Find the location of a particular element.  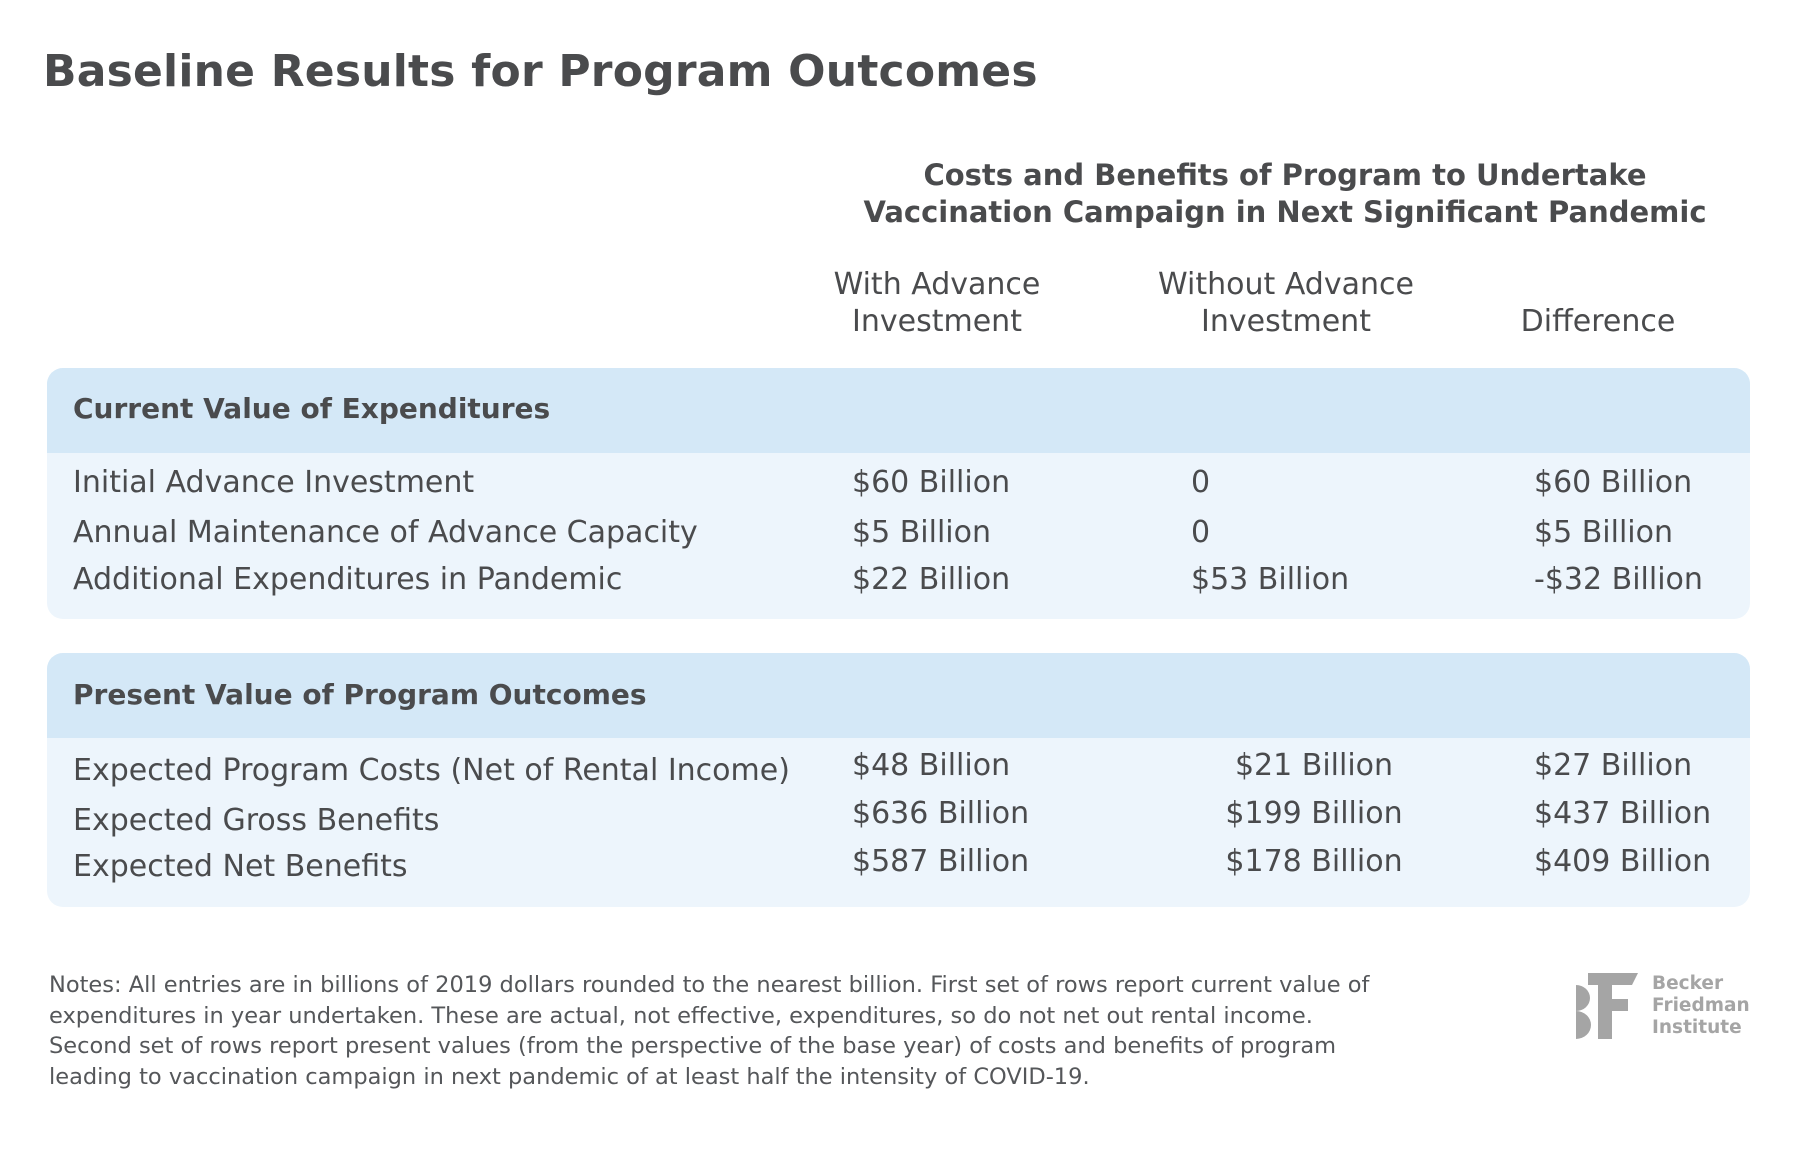

logo-line: Friedman is located at coordinates (1701, 1005).